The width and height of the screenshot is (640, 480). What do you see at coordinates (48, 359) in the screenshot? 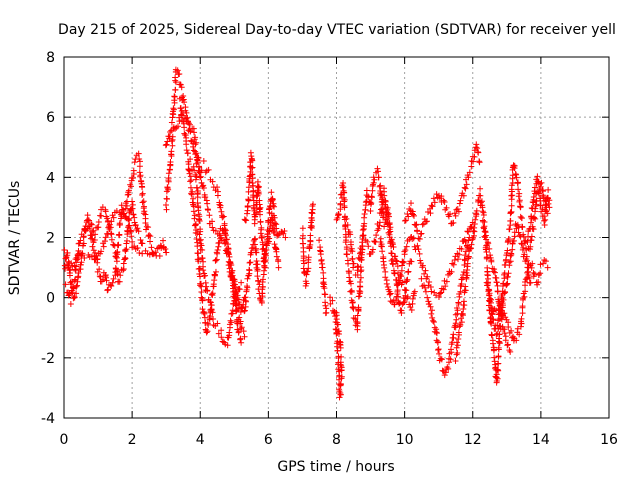
I see `y-tick-label: -2` at bounding box center [48, 359].